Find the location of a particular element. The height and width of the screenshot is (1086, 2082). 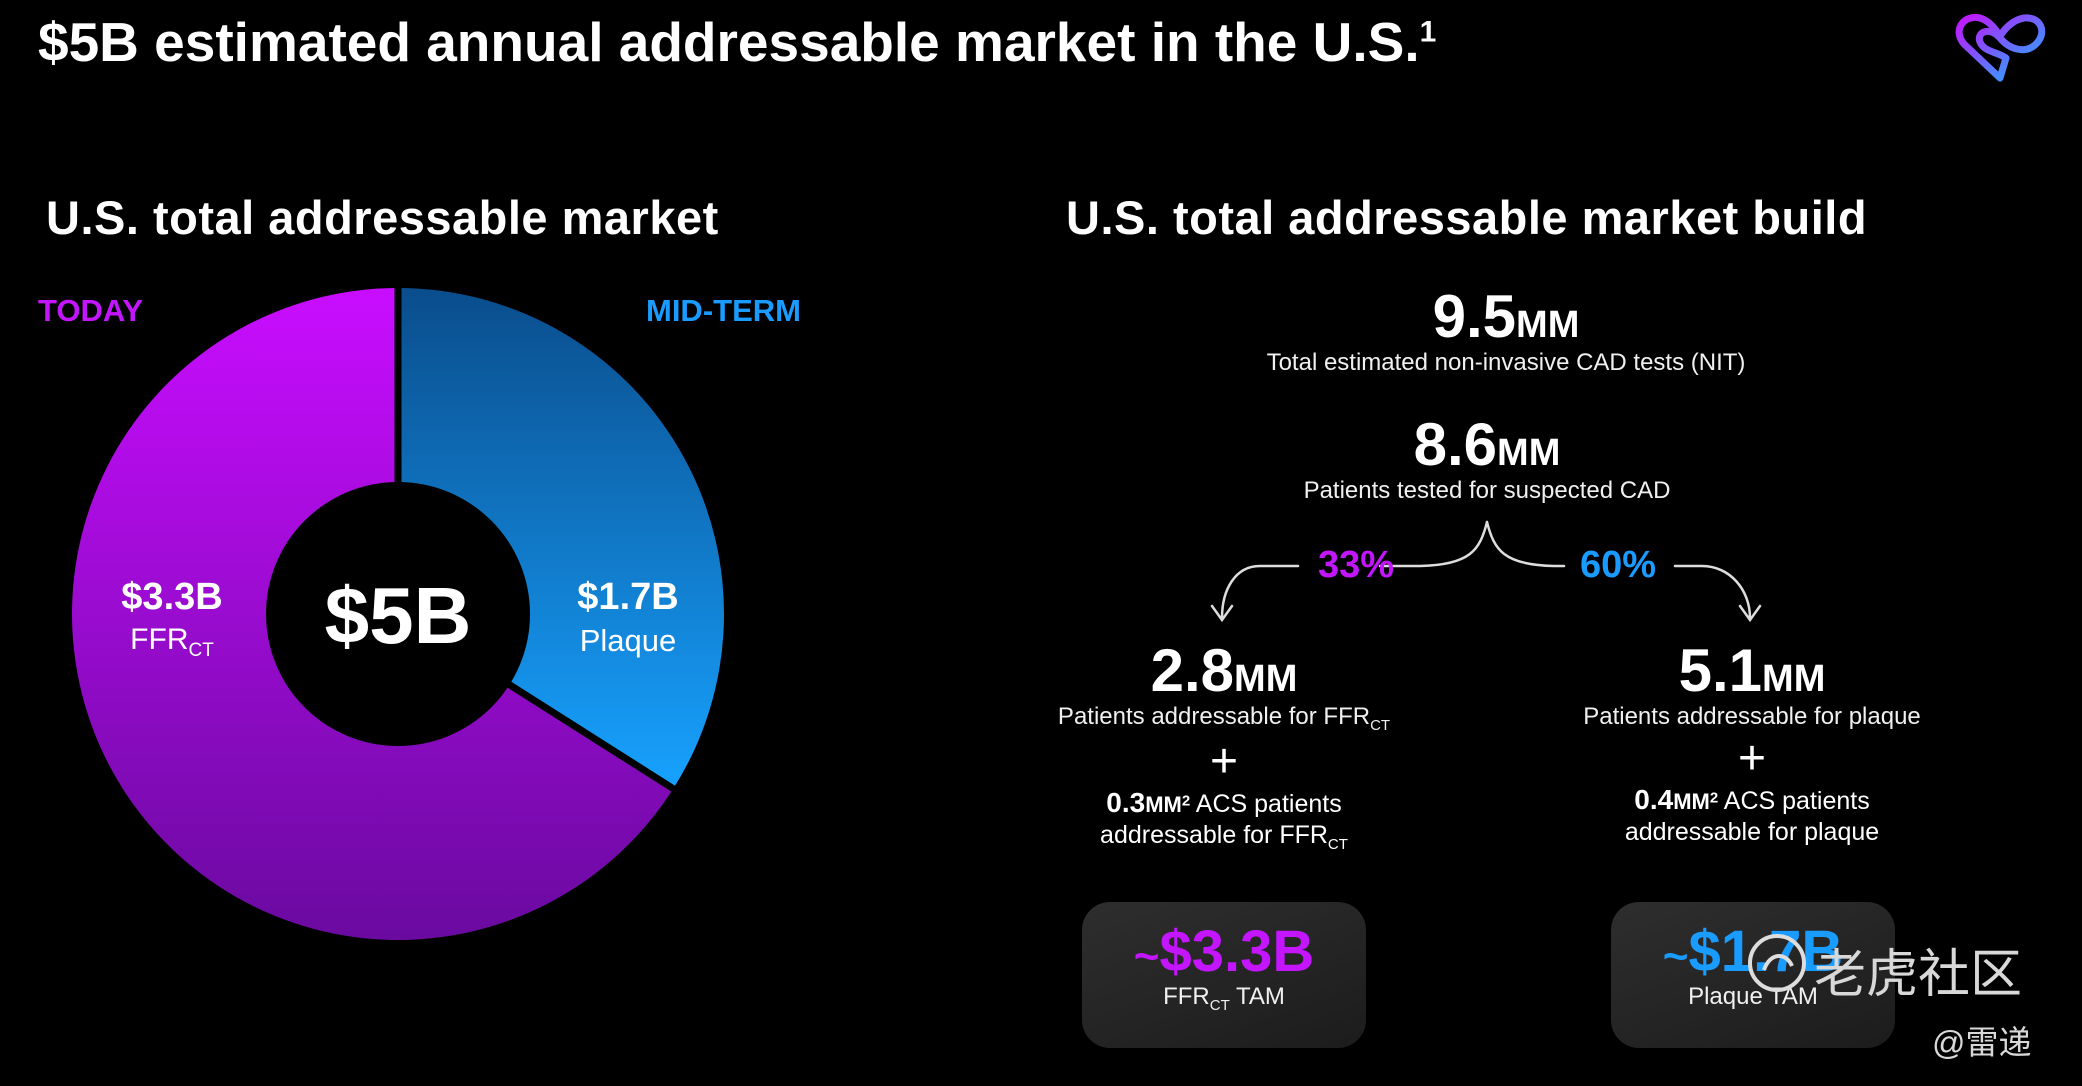

split-right-pct: 60% is located at coordinates (1618, 565).